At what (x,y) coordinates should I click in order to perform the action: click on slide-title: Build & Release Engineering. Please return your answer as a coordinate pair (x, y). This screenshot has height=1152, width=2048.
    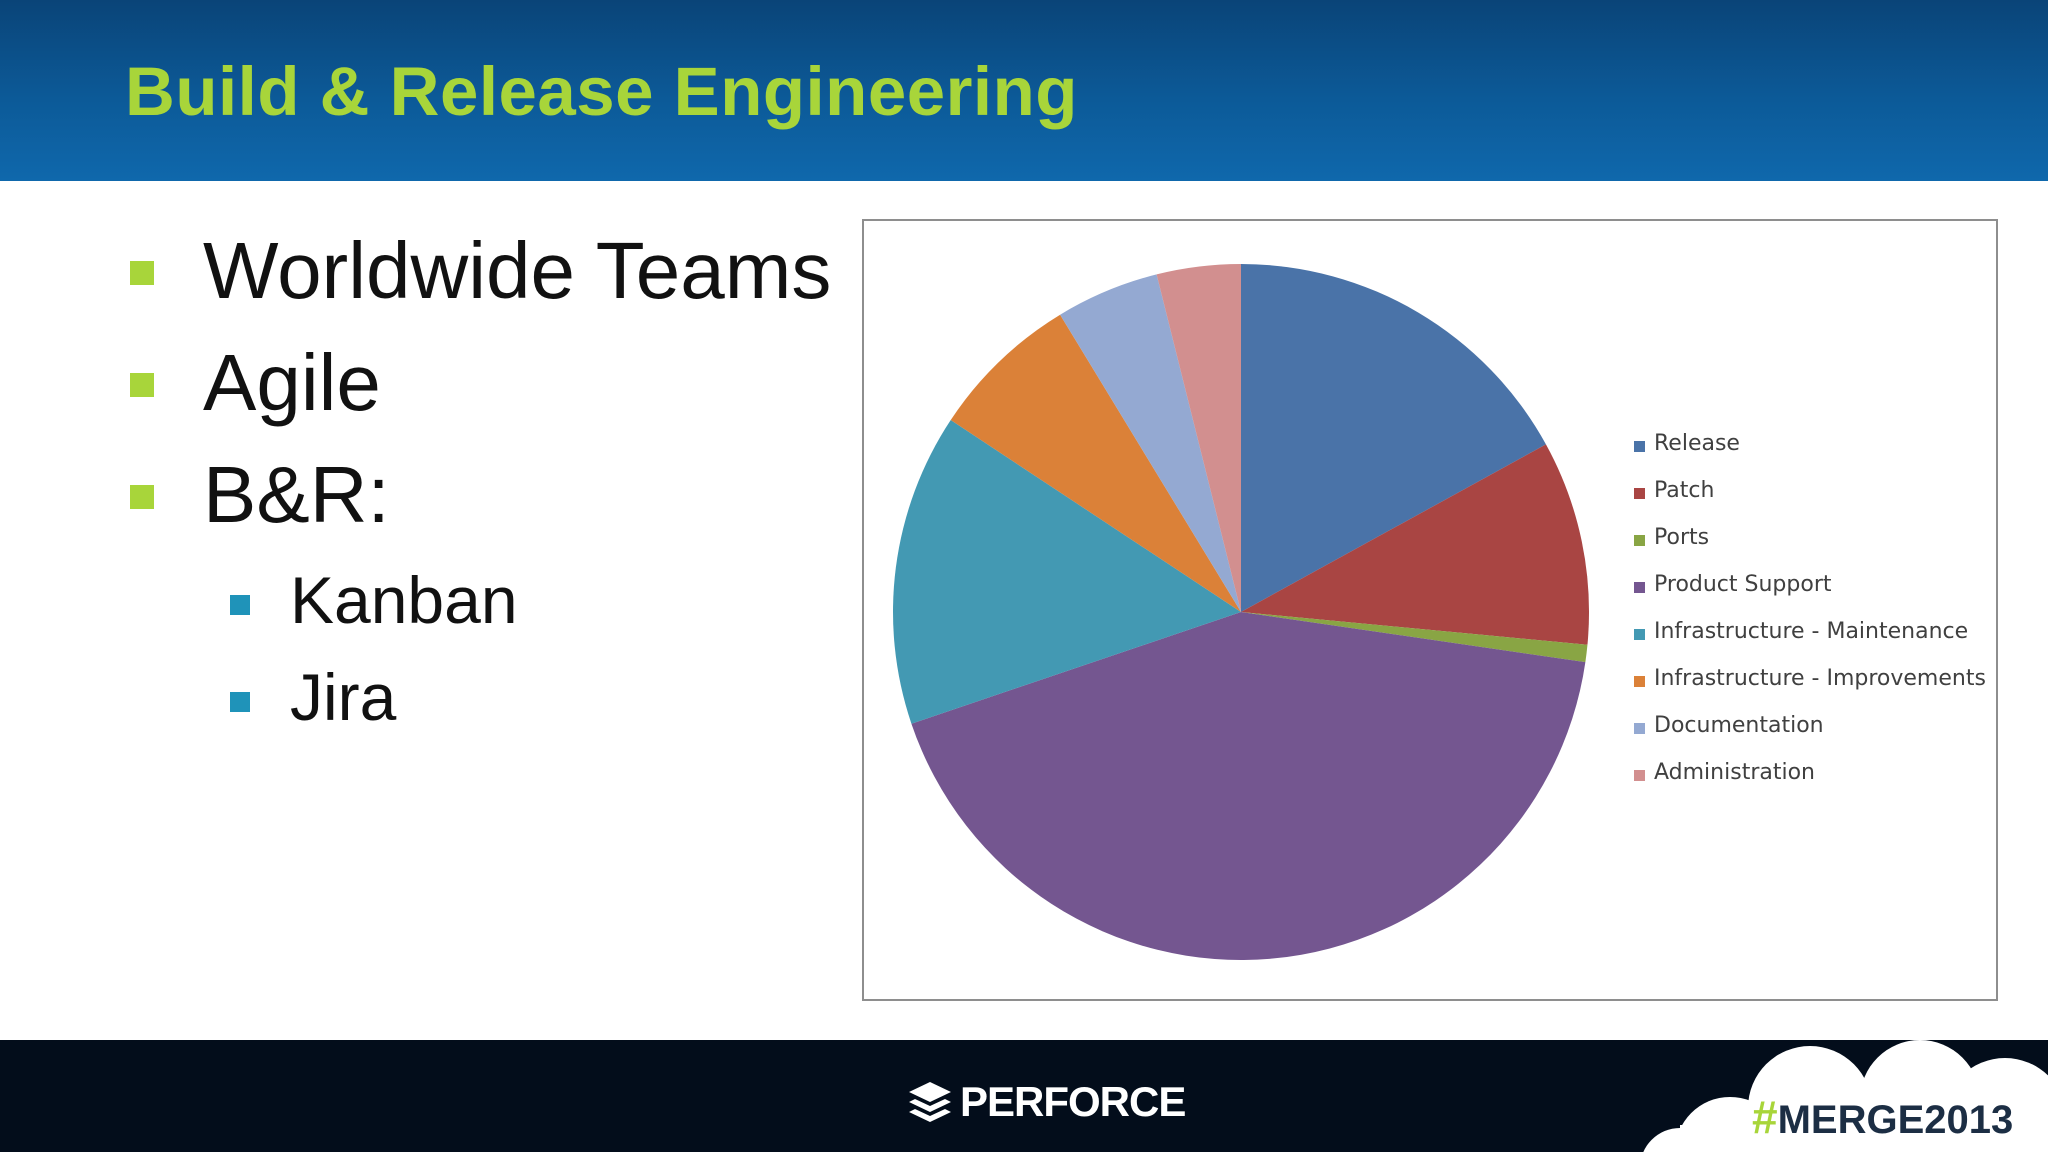
    Looking at the image, I should click on (601, 91).